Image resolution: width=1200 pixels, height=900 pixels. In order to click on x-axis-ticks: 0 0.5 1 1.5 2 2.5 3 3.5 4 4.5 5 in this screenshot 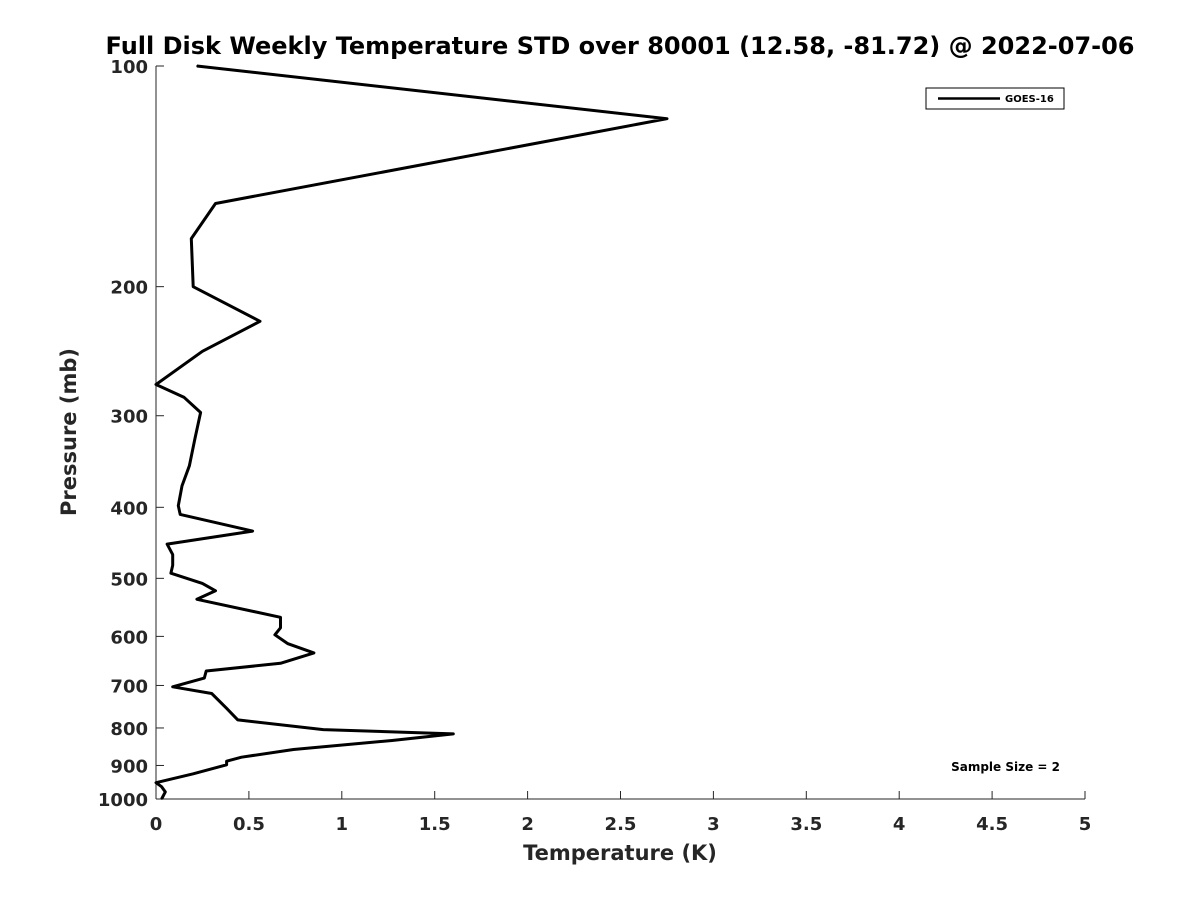, I will do `click(621, 813)`.